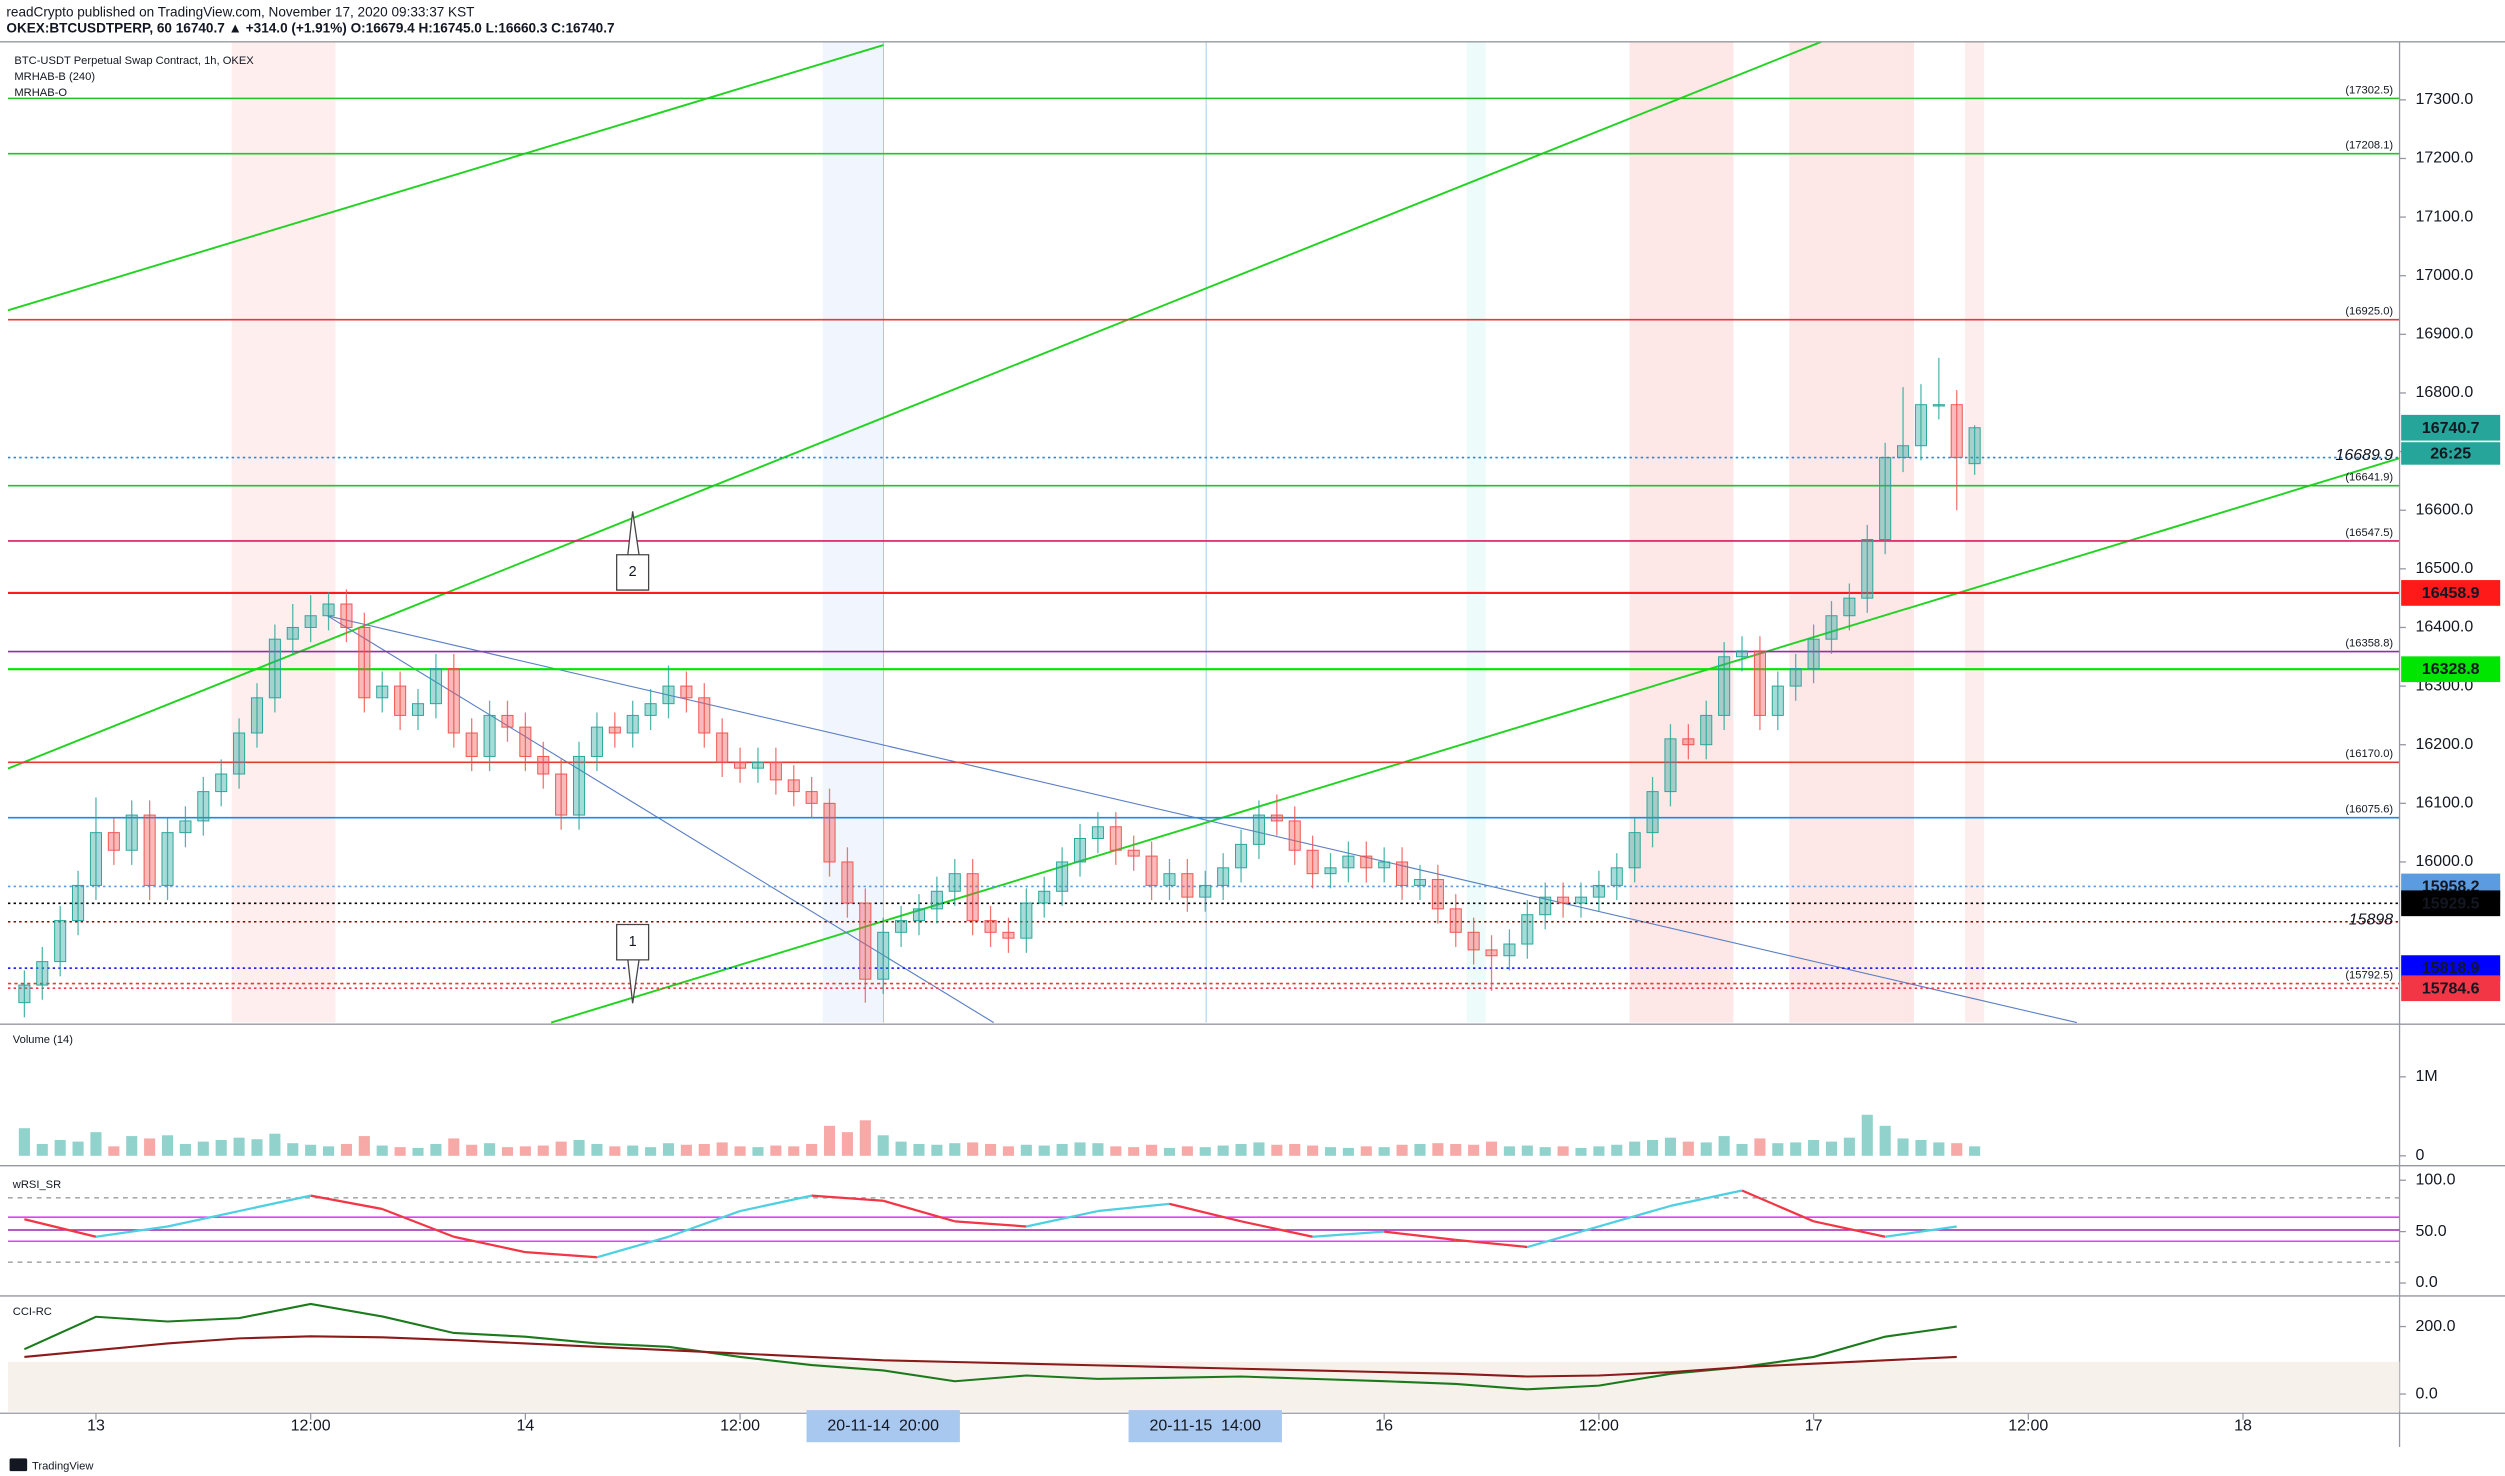 This screenshot has width=2505, height=1476. I want to click on level-label: (15792.5), so click(2369, 976).